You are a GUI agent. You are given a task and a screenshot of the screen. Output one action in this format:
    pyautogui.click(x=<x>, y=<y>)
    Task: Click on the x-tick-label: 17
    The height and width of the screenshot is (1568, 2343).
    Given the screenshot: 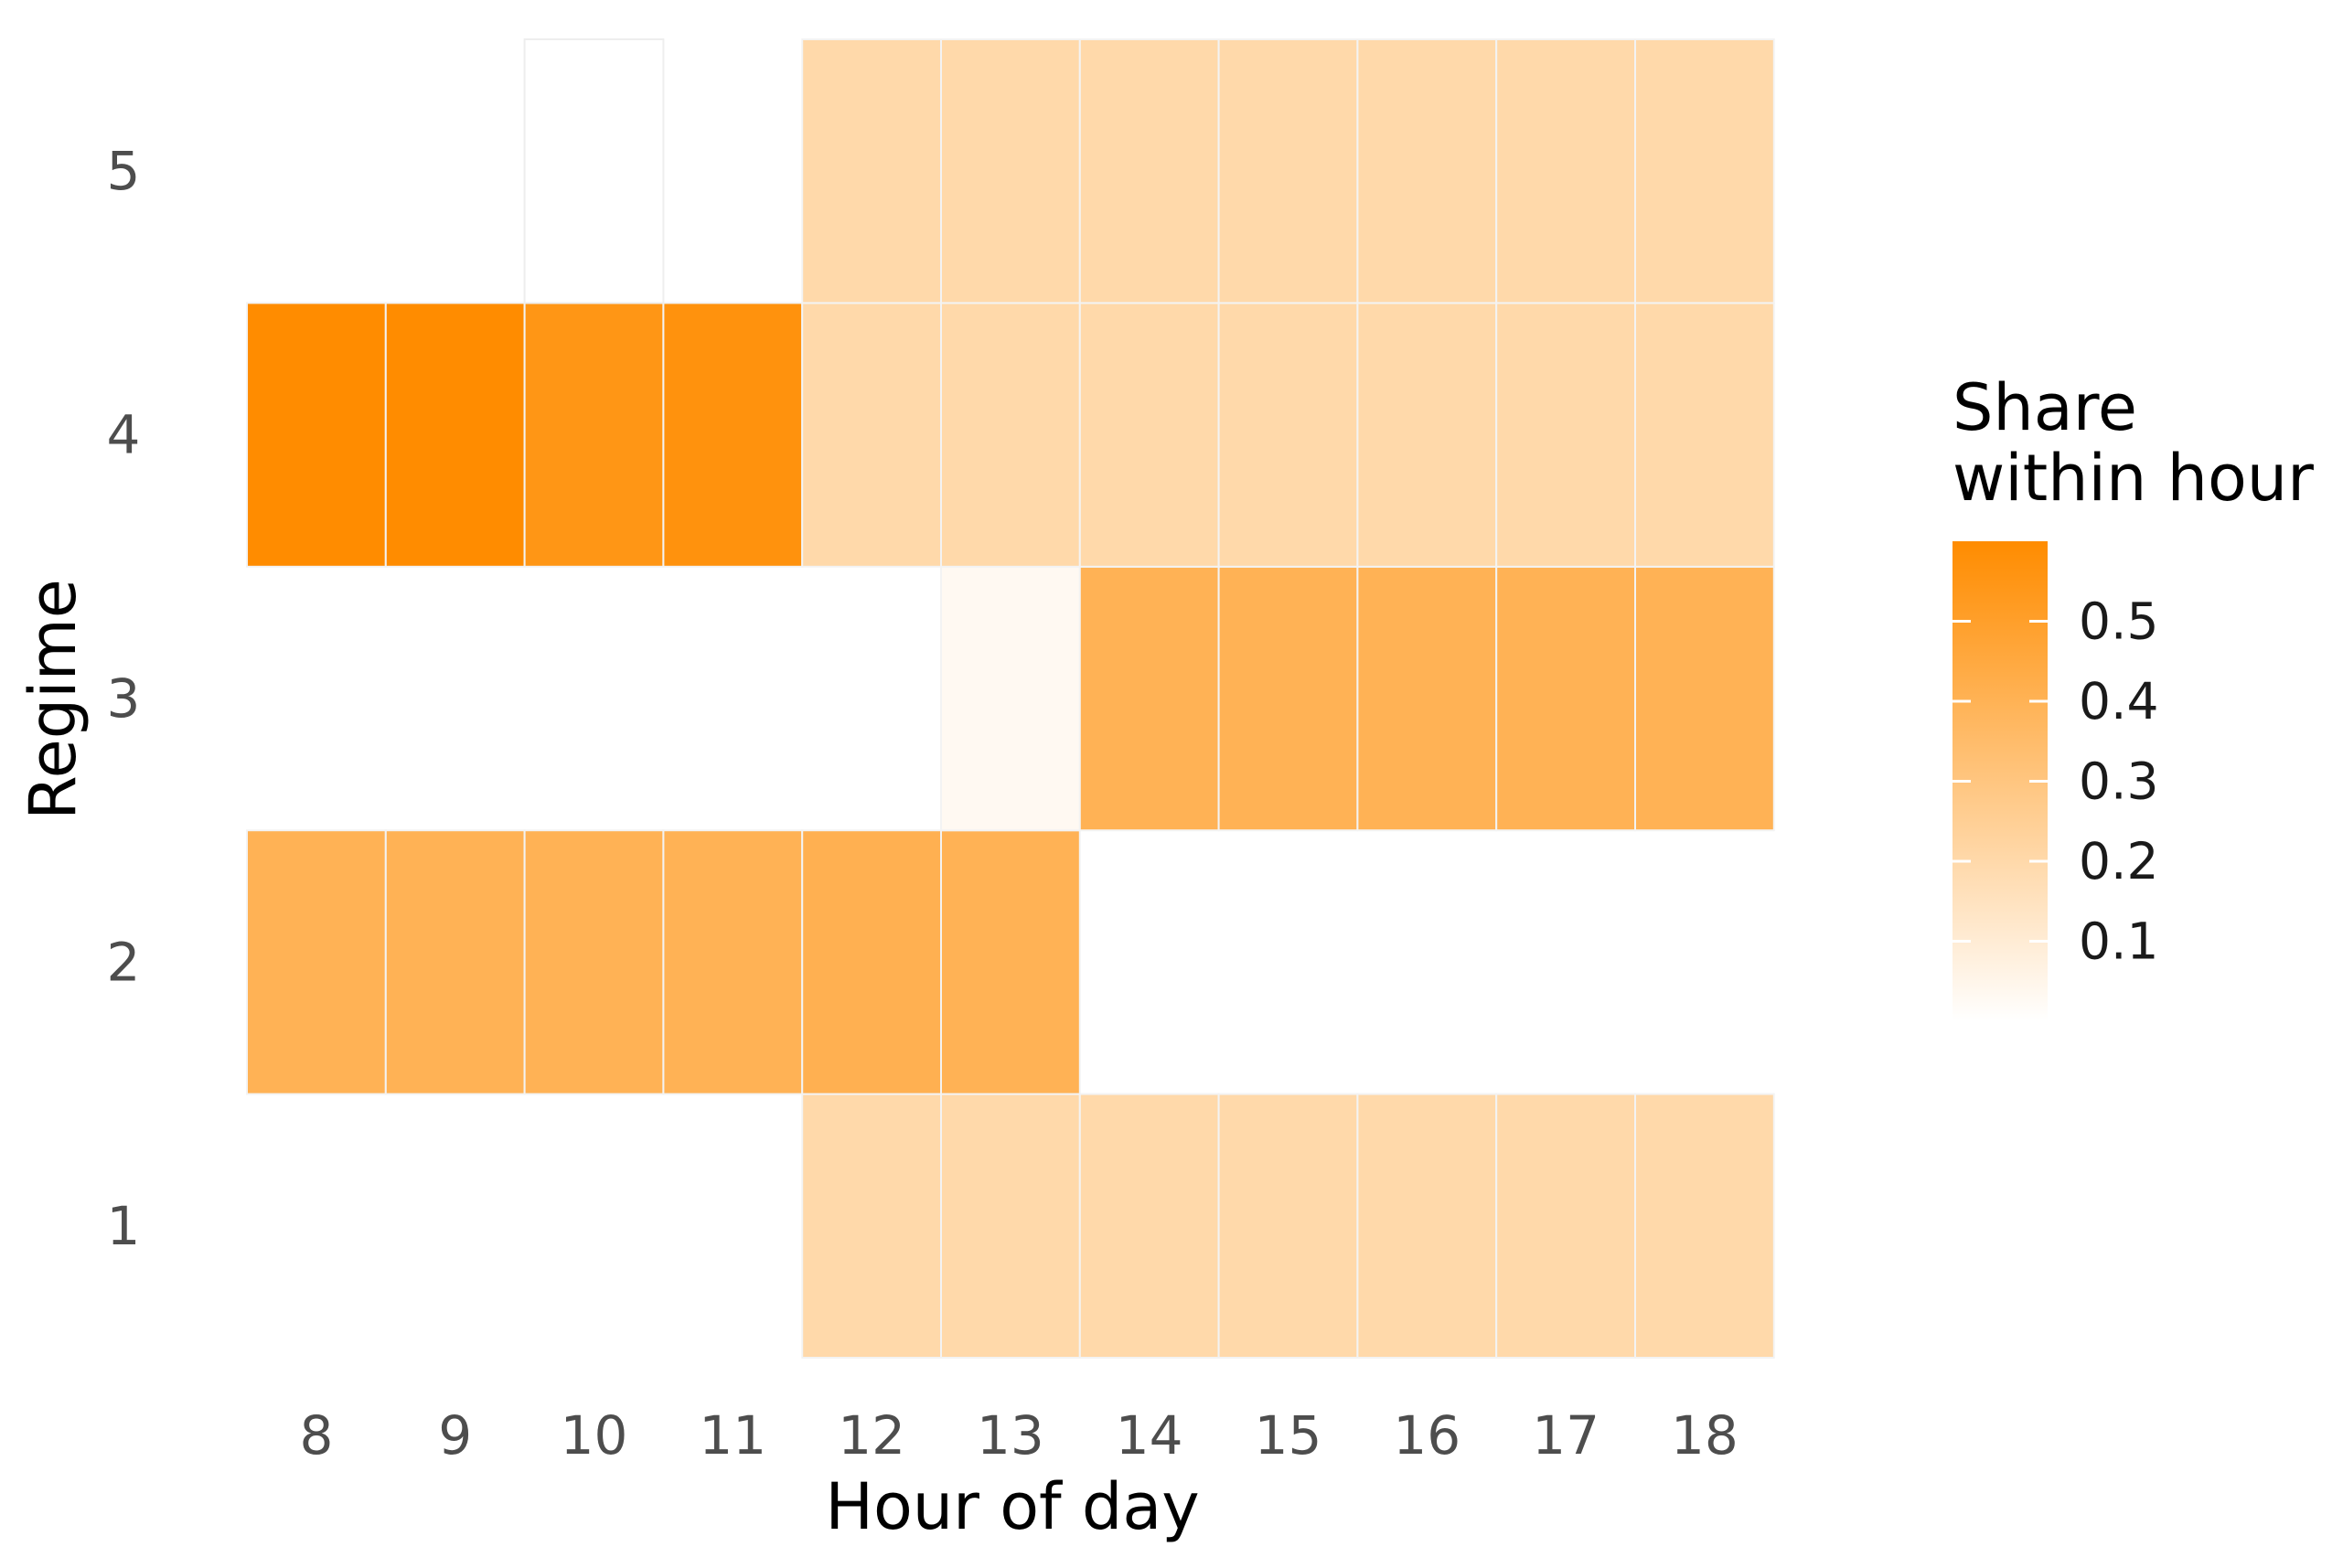 What is the action you would take?
    pyautogui.click(x=1565, y=1435)
    